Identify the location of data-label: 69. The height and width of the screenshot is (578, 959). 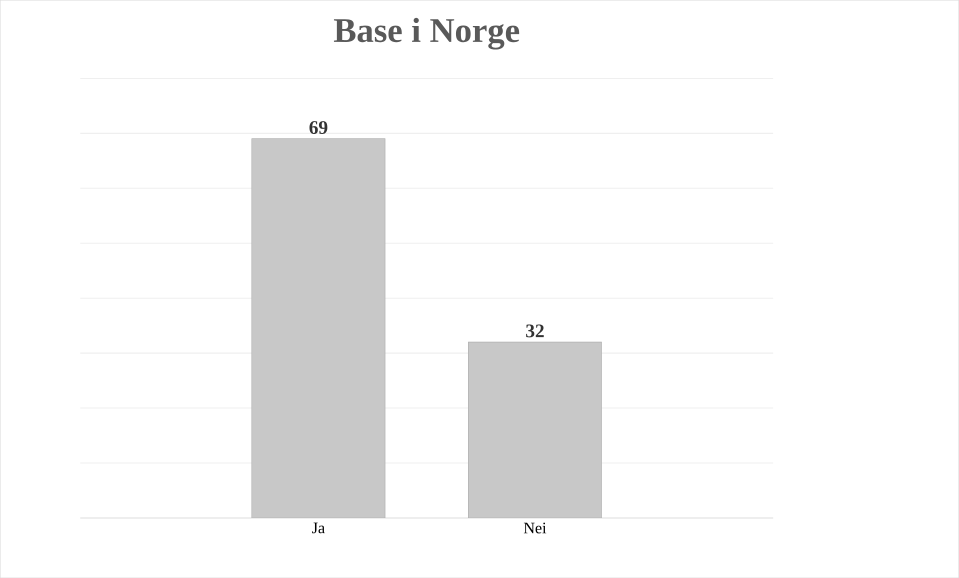
(318, 127).